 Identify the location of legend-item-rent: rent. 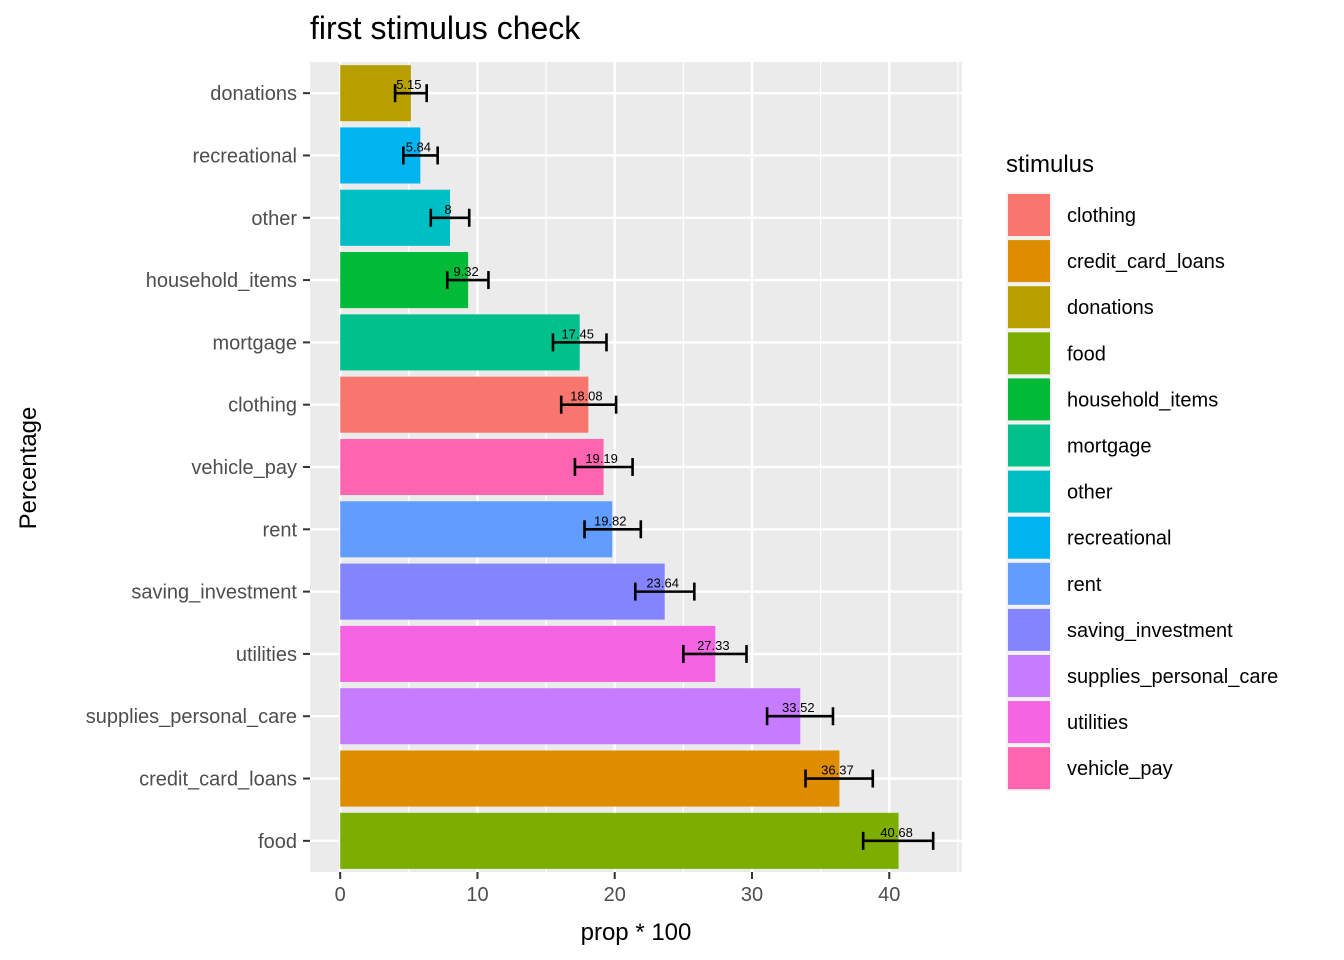
(1054, 583).